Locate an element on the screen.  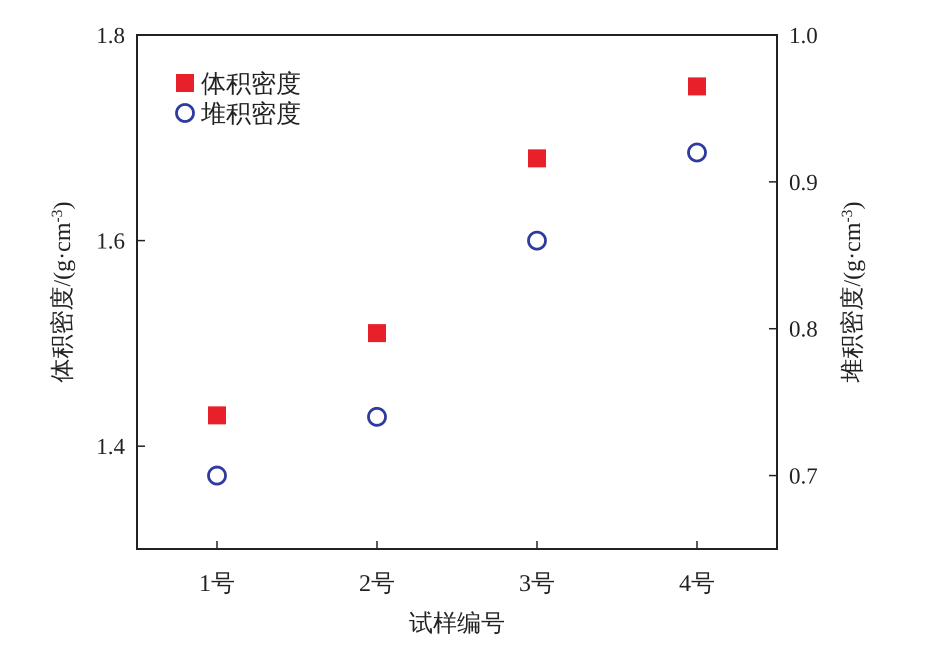
y2-tick-label: 0.8 is located at coordinates (803, 329).